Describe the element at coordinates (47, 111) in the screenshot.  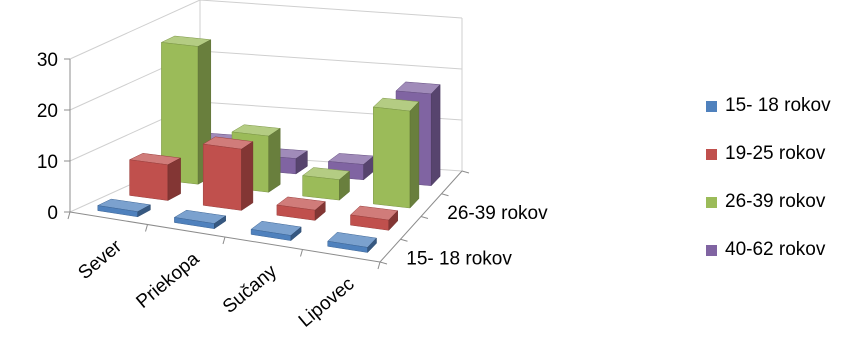
I see `y-tick-label-20: 20` at that location.